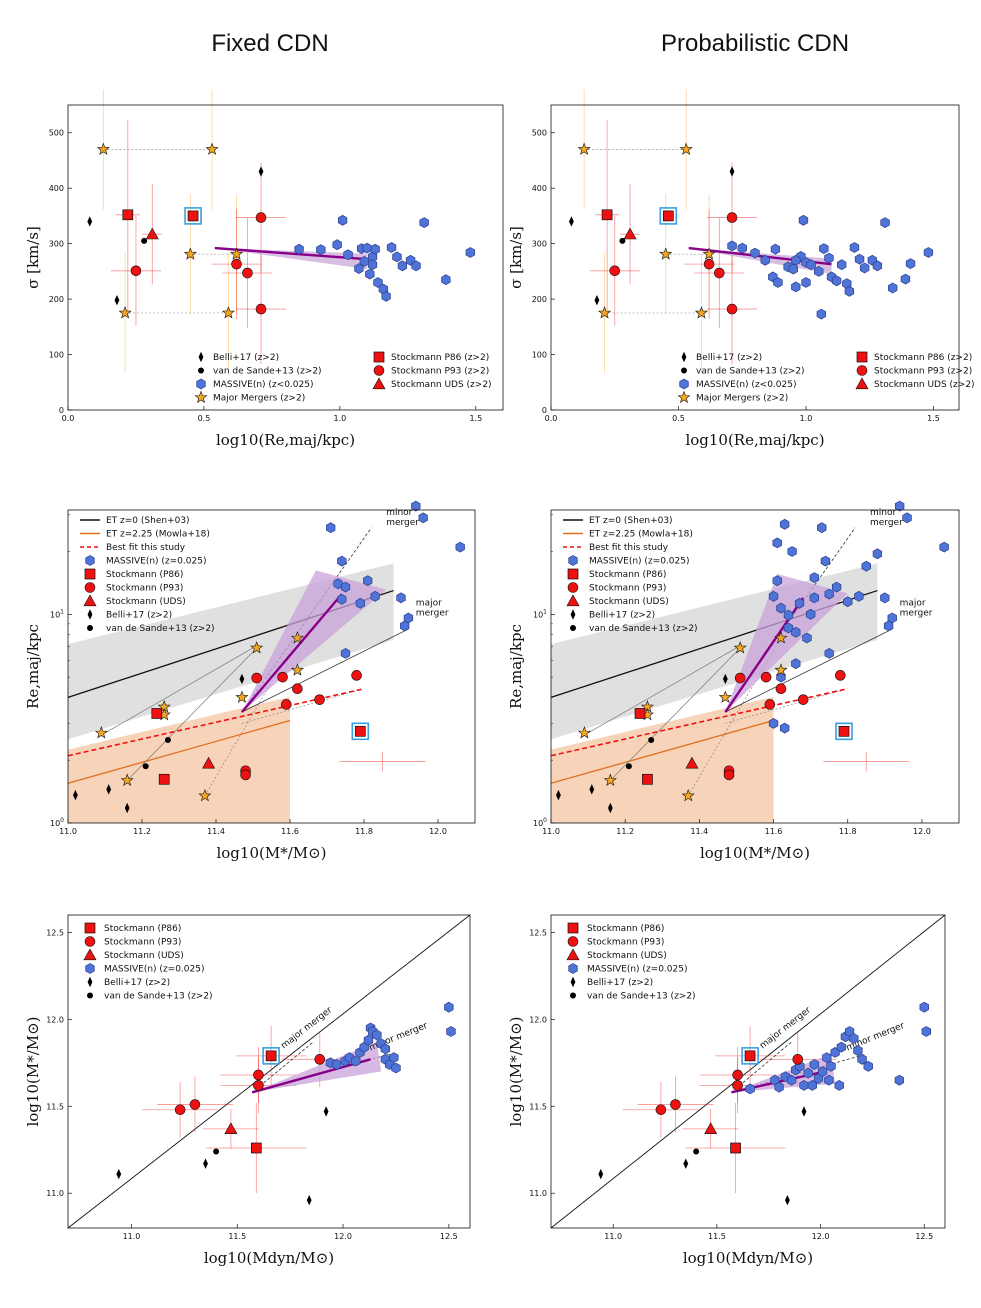 The width and height of the screenshot is (981, 1308). I want to click on size_right-belli-point, so click(592, 789).